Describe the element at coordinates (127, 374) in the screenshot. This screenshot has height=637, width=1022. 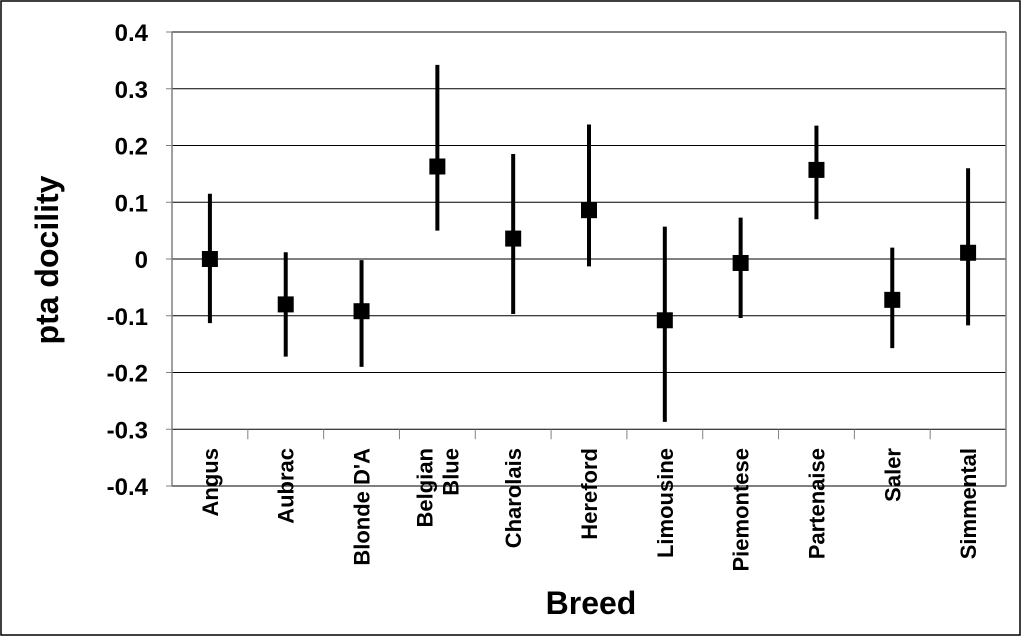
I see `y-tick-label: -0.2` at that location.